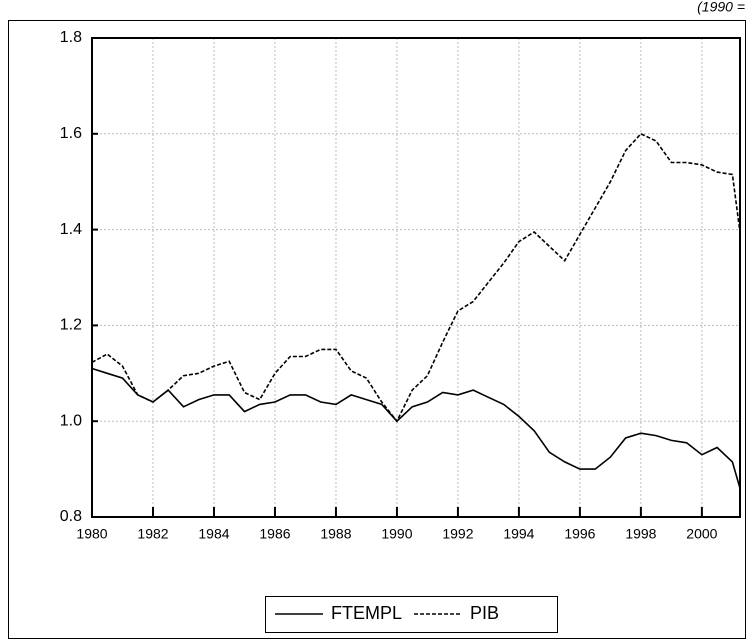  I want to click on x-tick-label: 1984, so click(213, 534).